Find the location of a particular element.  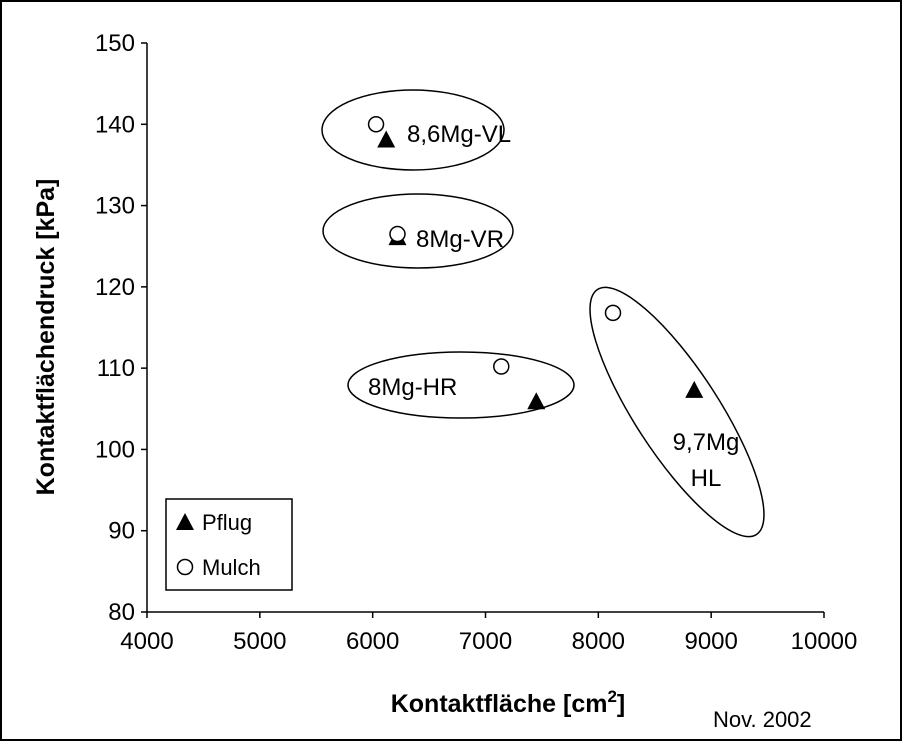

y-tick-label: 90 is located at coordinates (121, 531).